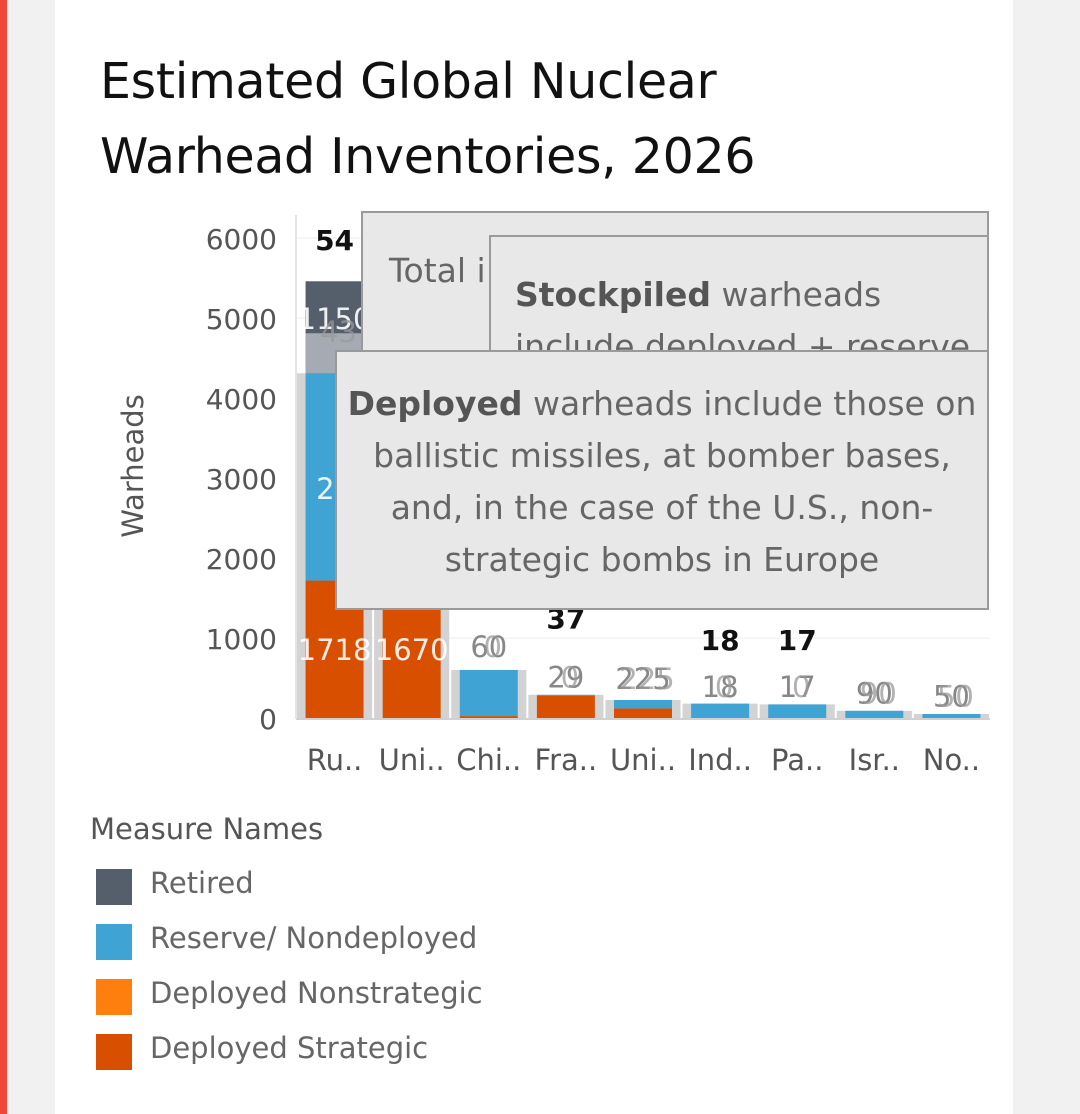  I want to click on stockpile-value-label: 50, so click(955, 697).